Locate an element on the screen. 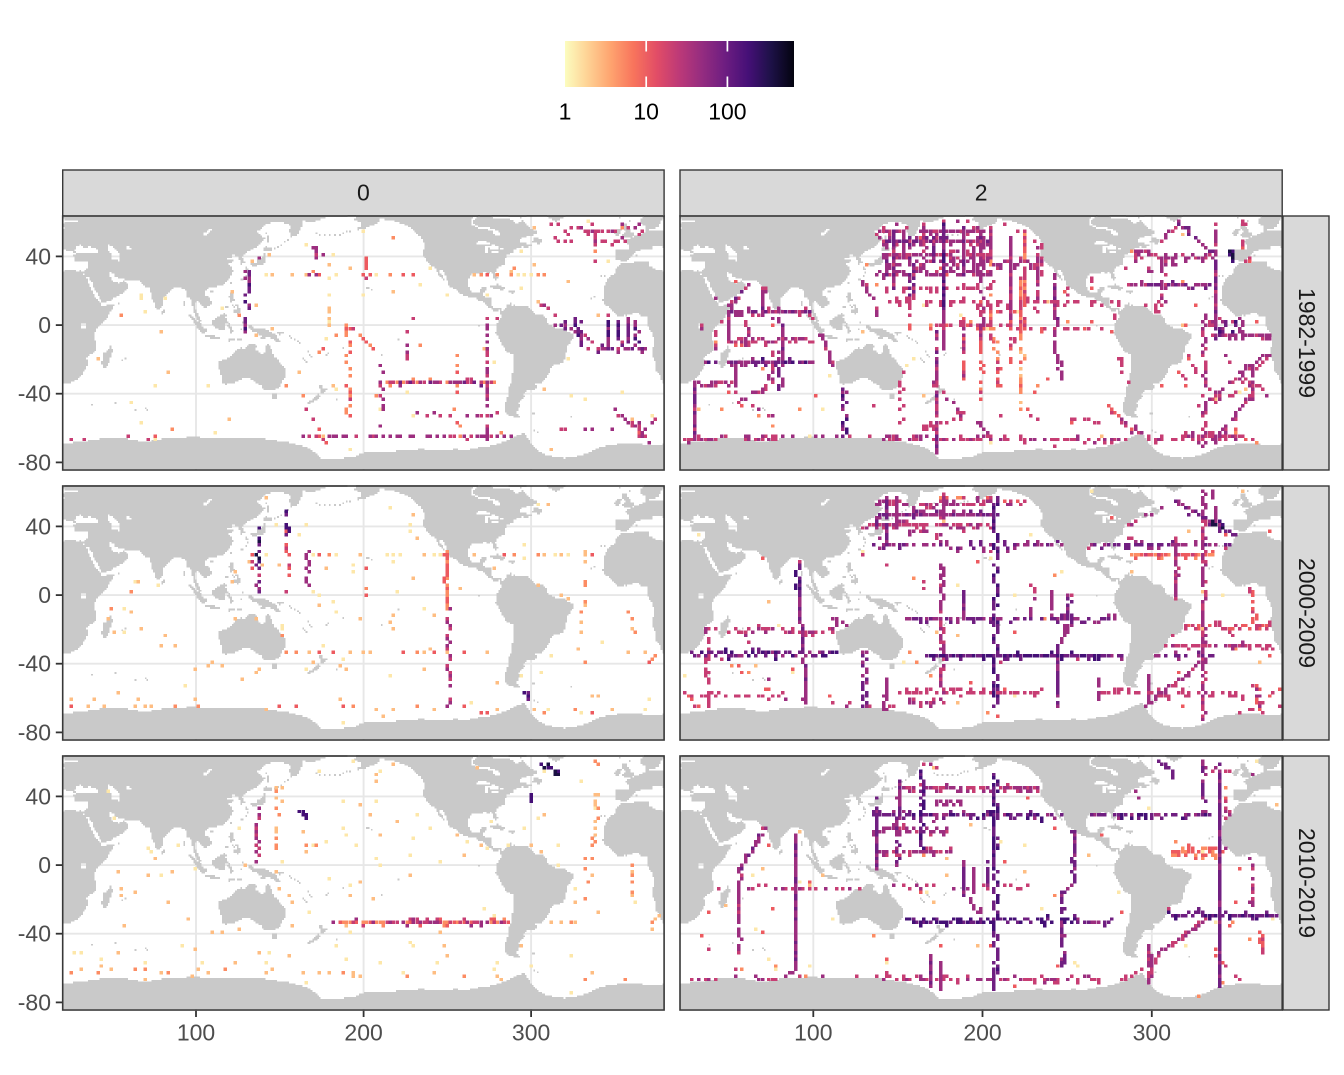 The width and height of the screenshot is (1344, 1075). svg-text: 10 is located at coordinates (646, 112).